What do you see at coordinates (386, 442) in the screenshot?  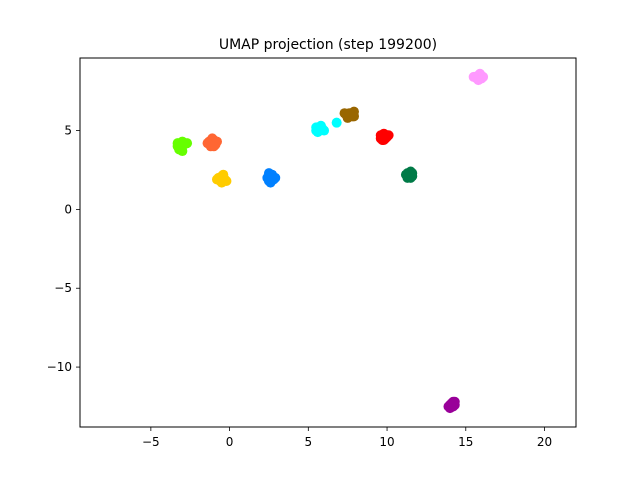 I see `x-tick-label: 10` at bounding box center [386, 442].